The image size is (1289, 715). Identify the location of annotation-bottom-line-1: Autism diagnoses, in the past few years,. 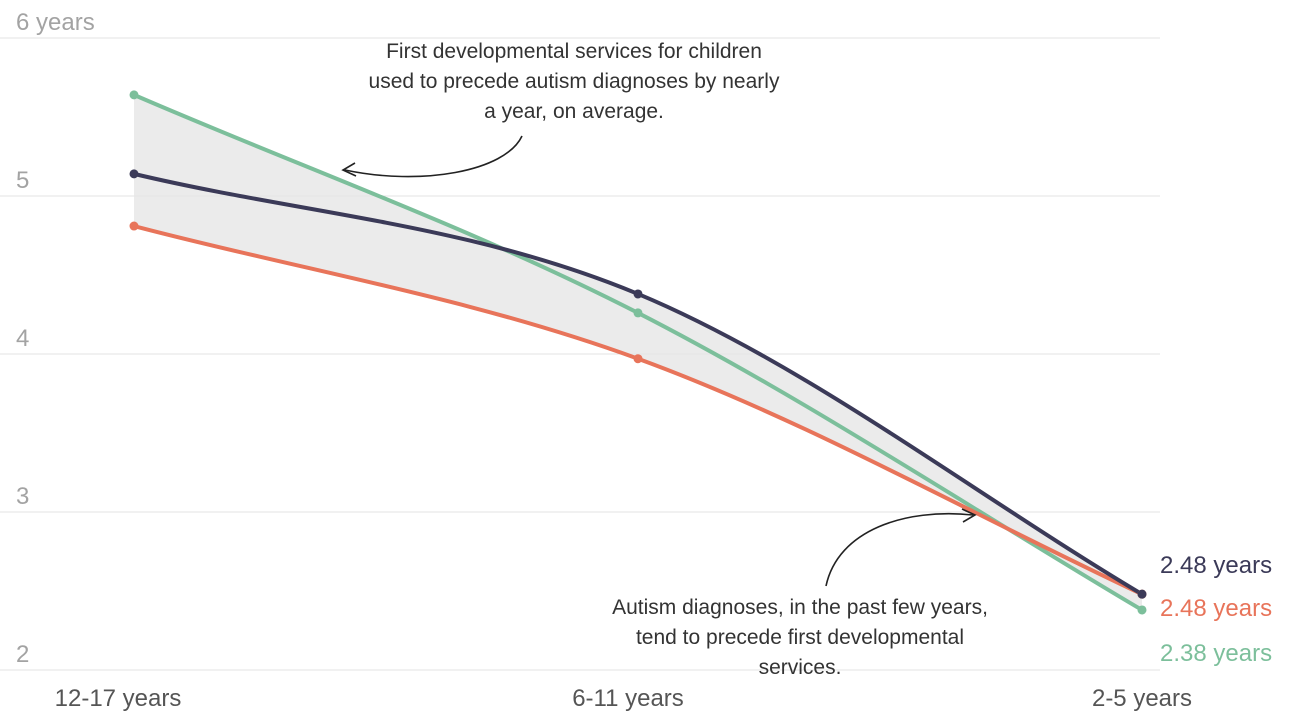
(800, 607).